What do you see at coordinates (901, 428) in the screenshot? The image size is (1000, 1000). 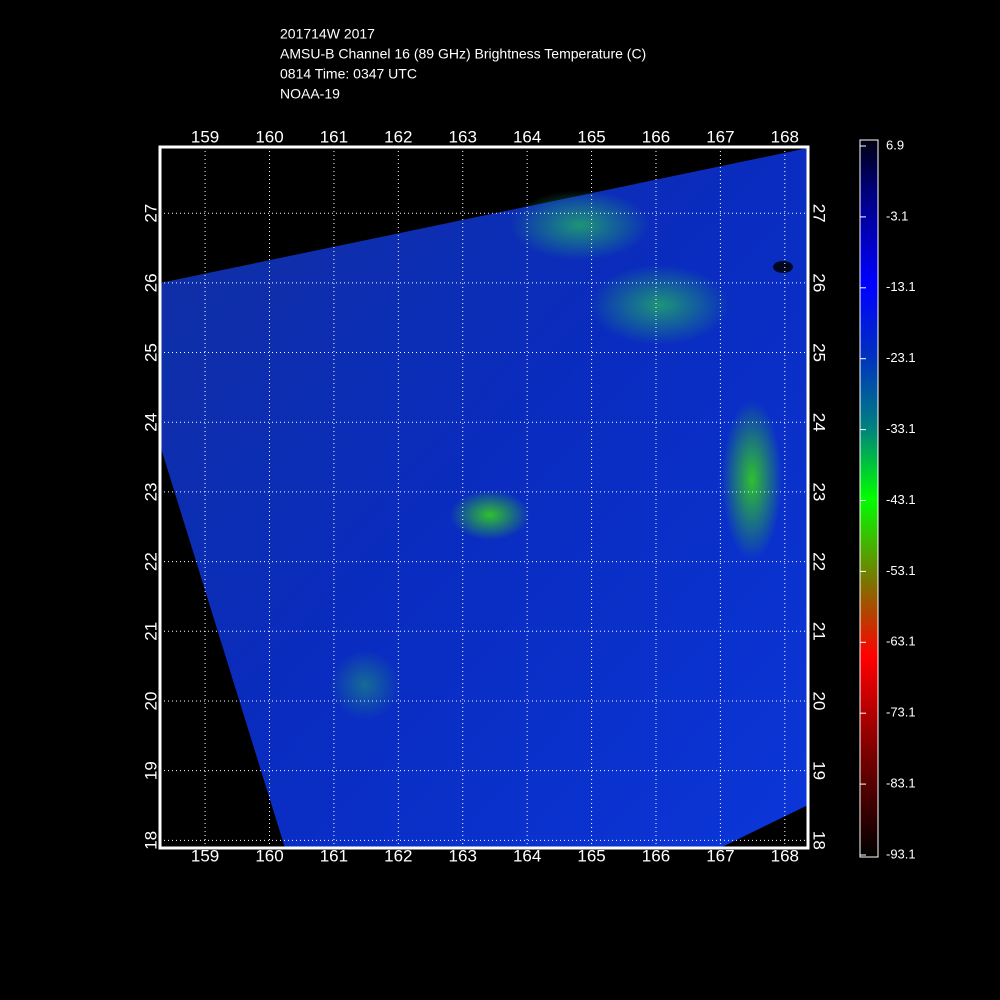 I see `colorbar-tick-label: -33.1` at bounding box center [901, 428].